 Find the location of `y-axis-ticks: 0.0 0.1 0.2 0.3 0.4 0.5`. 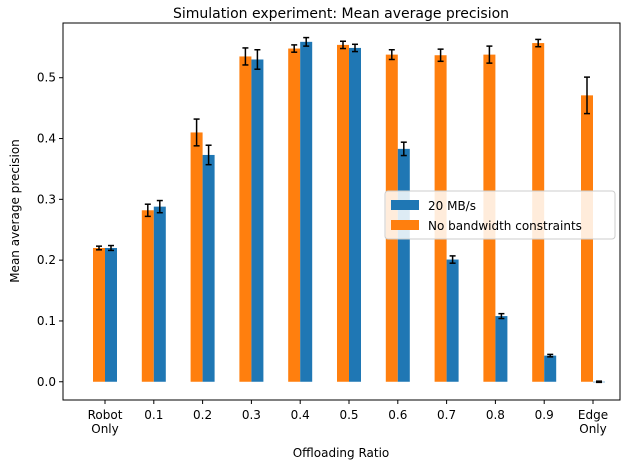

y-axis-ticks: 0.0 0.1 0.2 0.3 0.4 0.5 is located at coordinates (50, 230).